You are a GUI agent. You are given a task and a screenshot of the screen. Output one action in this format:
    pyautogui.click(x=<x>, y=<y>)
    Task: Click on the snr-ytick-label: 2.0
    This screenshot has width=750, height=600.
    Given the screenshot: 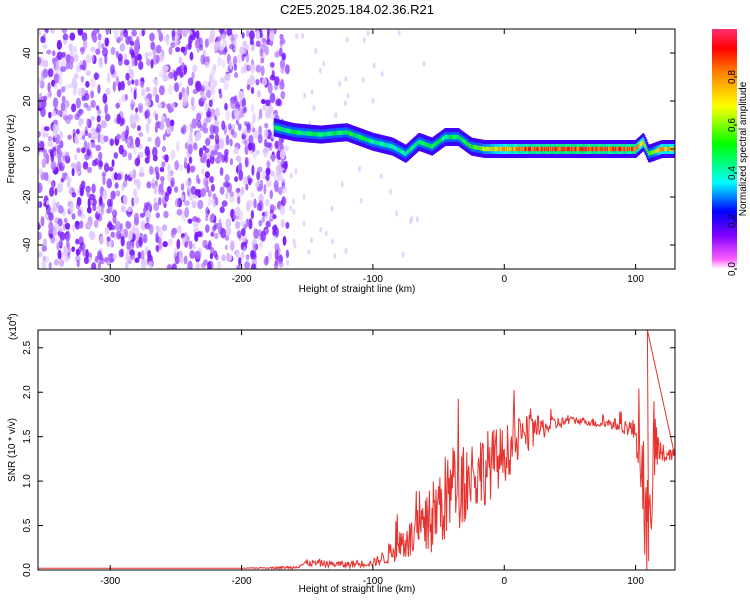 What is the action you would take?
    pyautogui.click(x=27, y=392)
    